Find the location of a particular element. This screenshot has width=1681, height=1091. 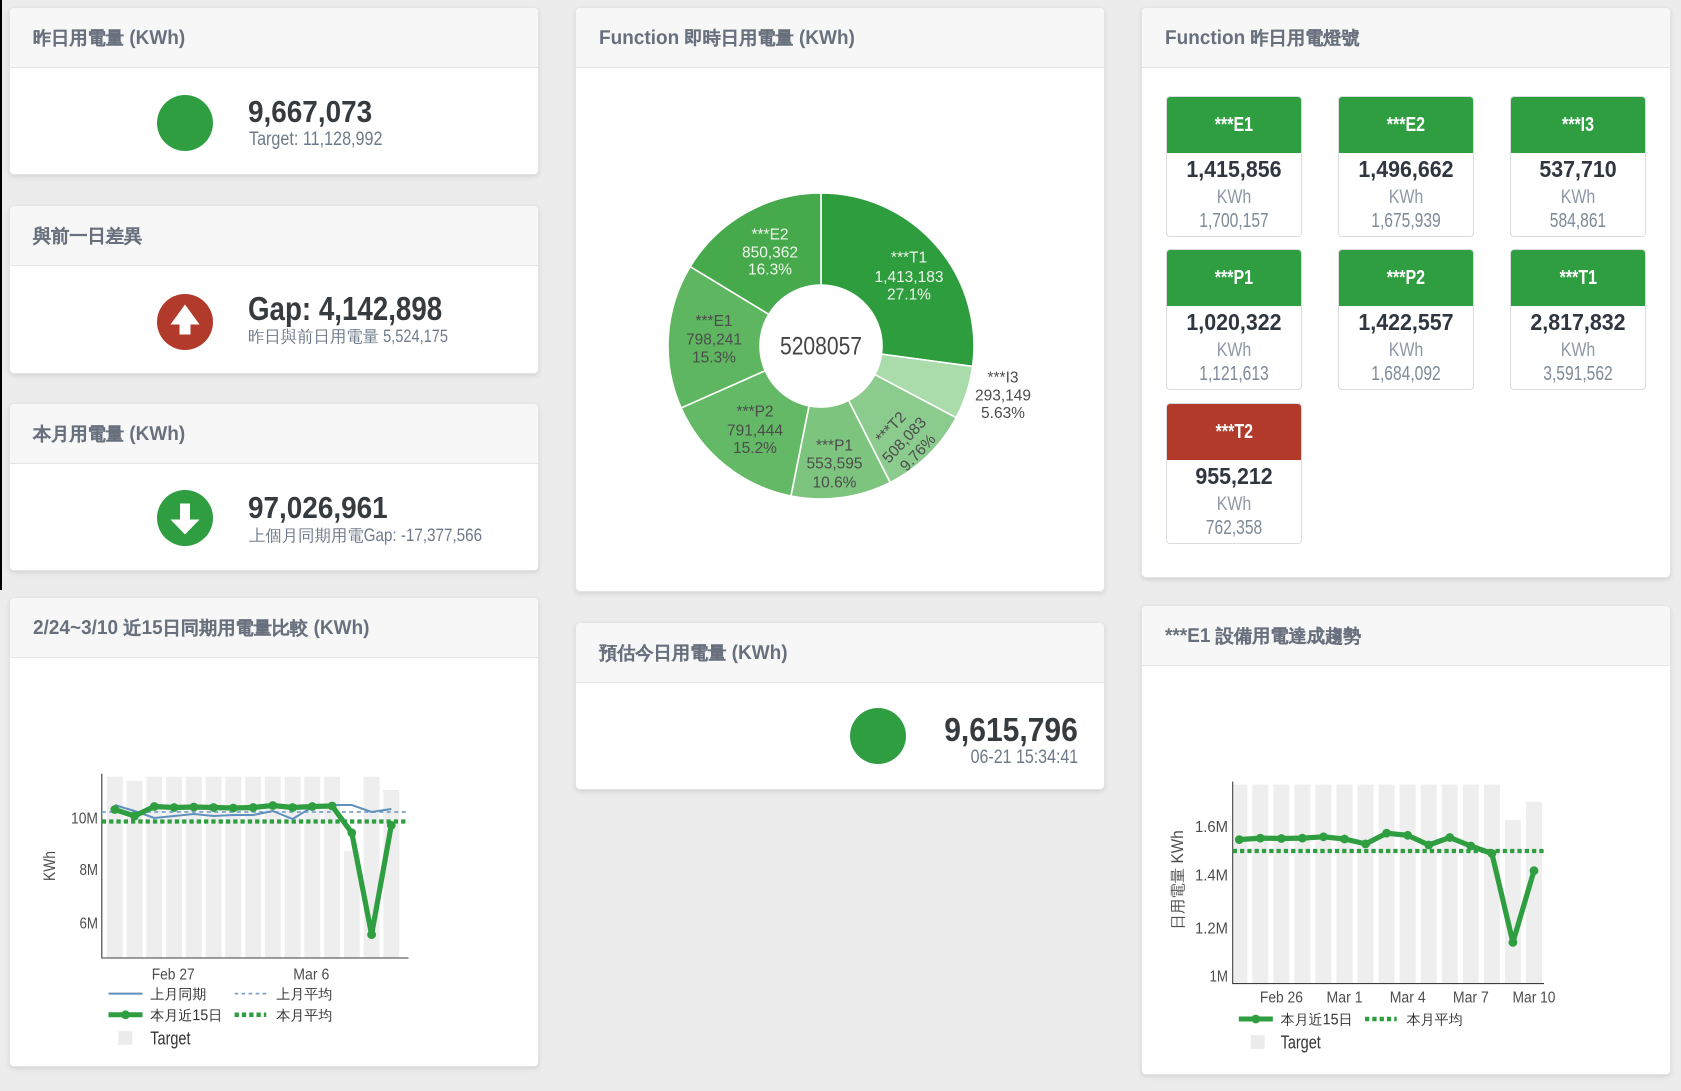

svg-text: 850,362 is located at coordinates (770, 253).